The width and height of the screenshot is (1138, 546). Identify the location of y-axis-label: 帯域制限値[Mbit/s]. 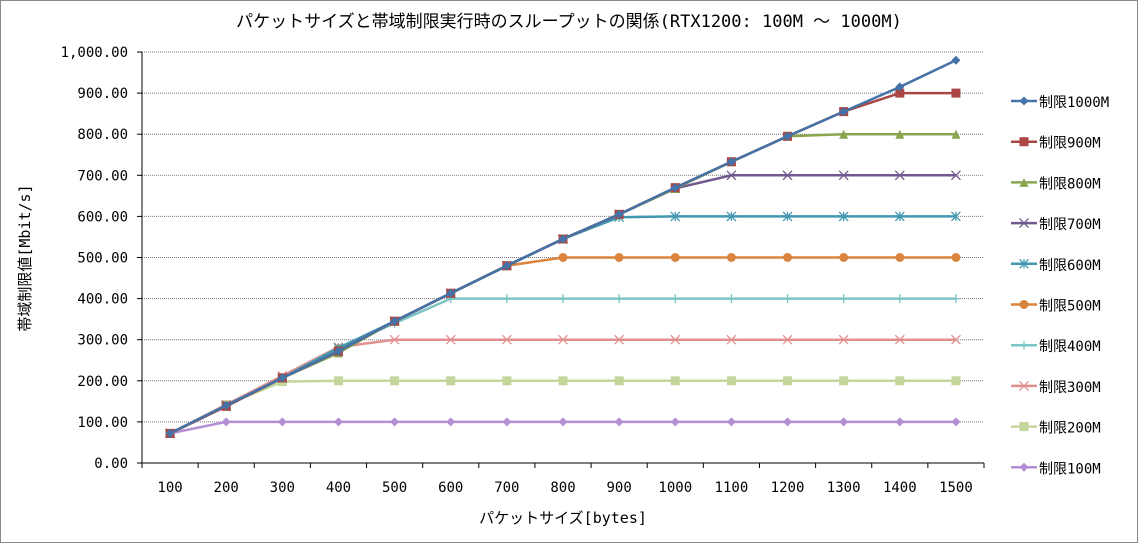
(25, 257).